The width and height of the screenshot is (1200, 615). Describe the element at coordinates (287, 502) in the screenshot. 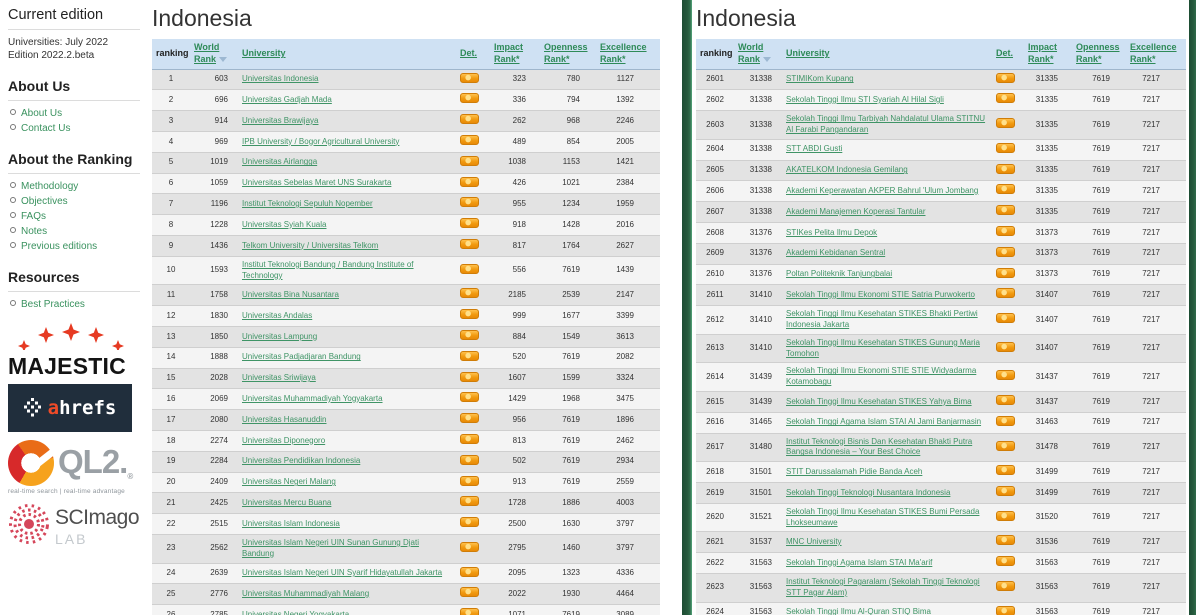

I see `university-link: Universitas Mercu Buana` at that location.